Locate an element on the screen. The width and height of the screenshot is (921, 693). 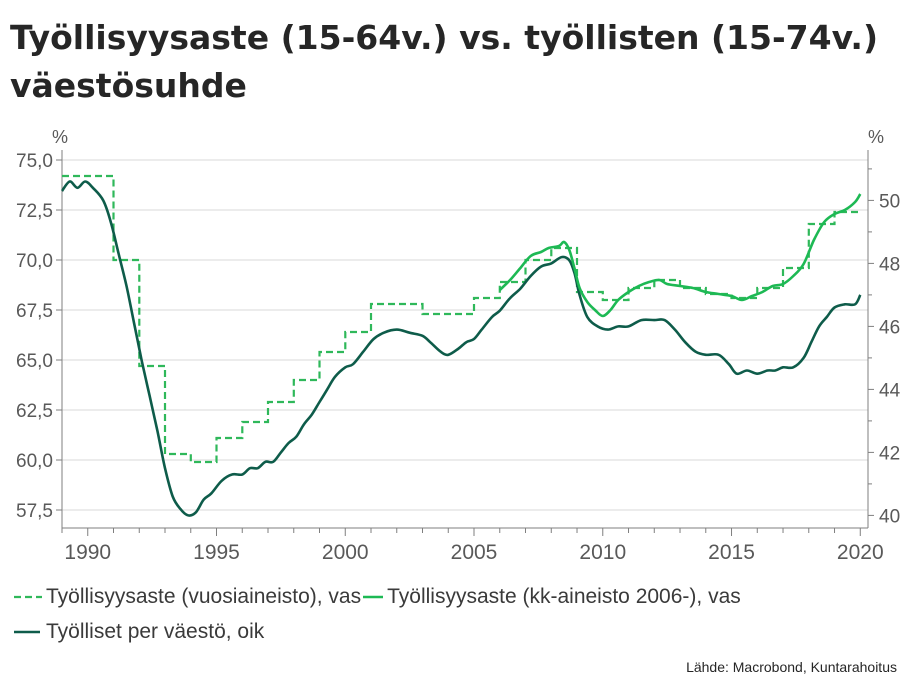
unit-label-left: % is located at coordinates (60, 137).